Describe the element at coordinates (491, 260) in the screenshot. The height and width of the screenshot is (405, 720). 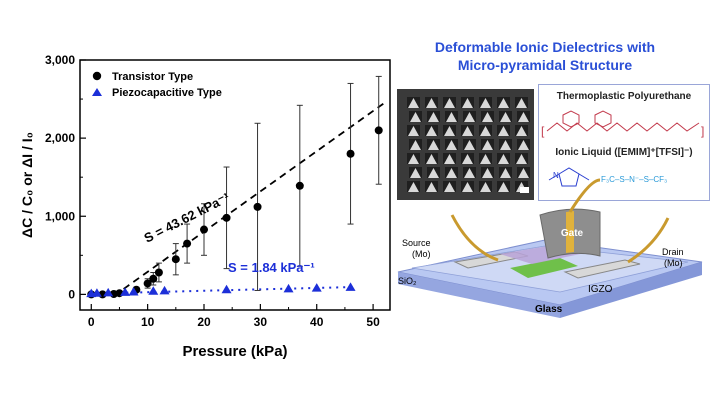
I see `source-electrode` at that location.